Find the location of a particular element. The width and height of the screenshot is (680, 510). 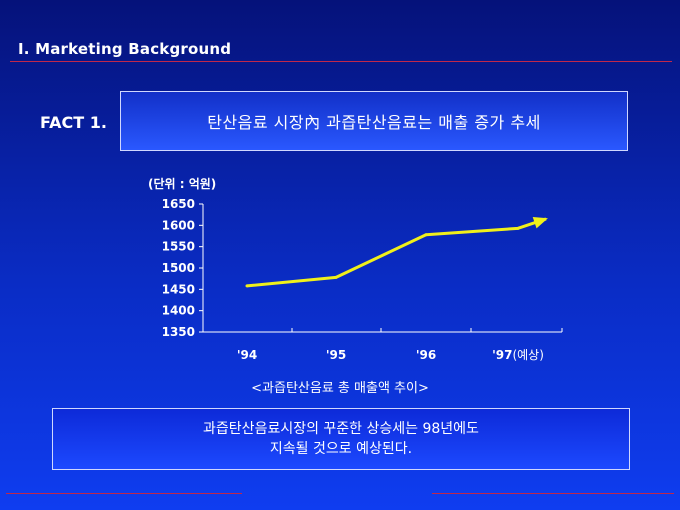

chart-caption: <과즙탄산음료 총 매출액 추이> is located at coordinates (340, 388).